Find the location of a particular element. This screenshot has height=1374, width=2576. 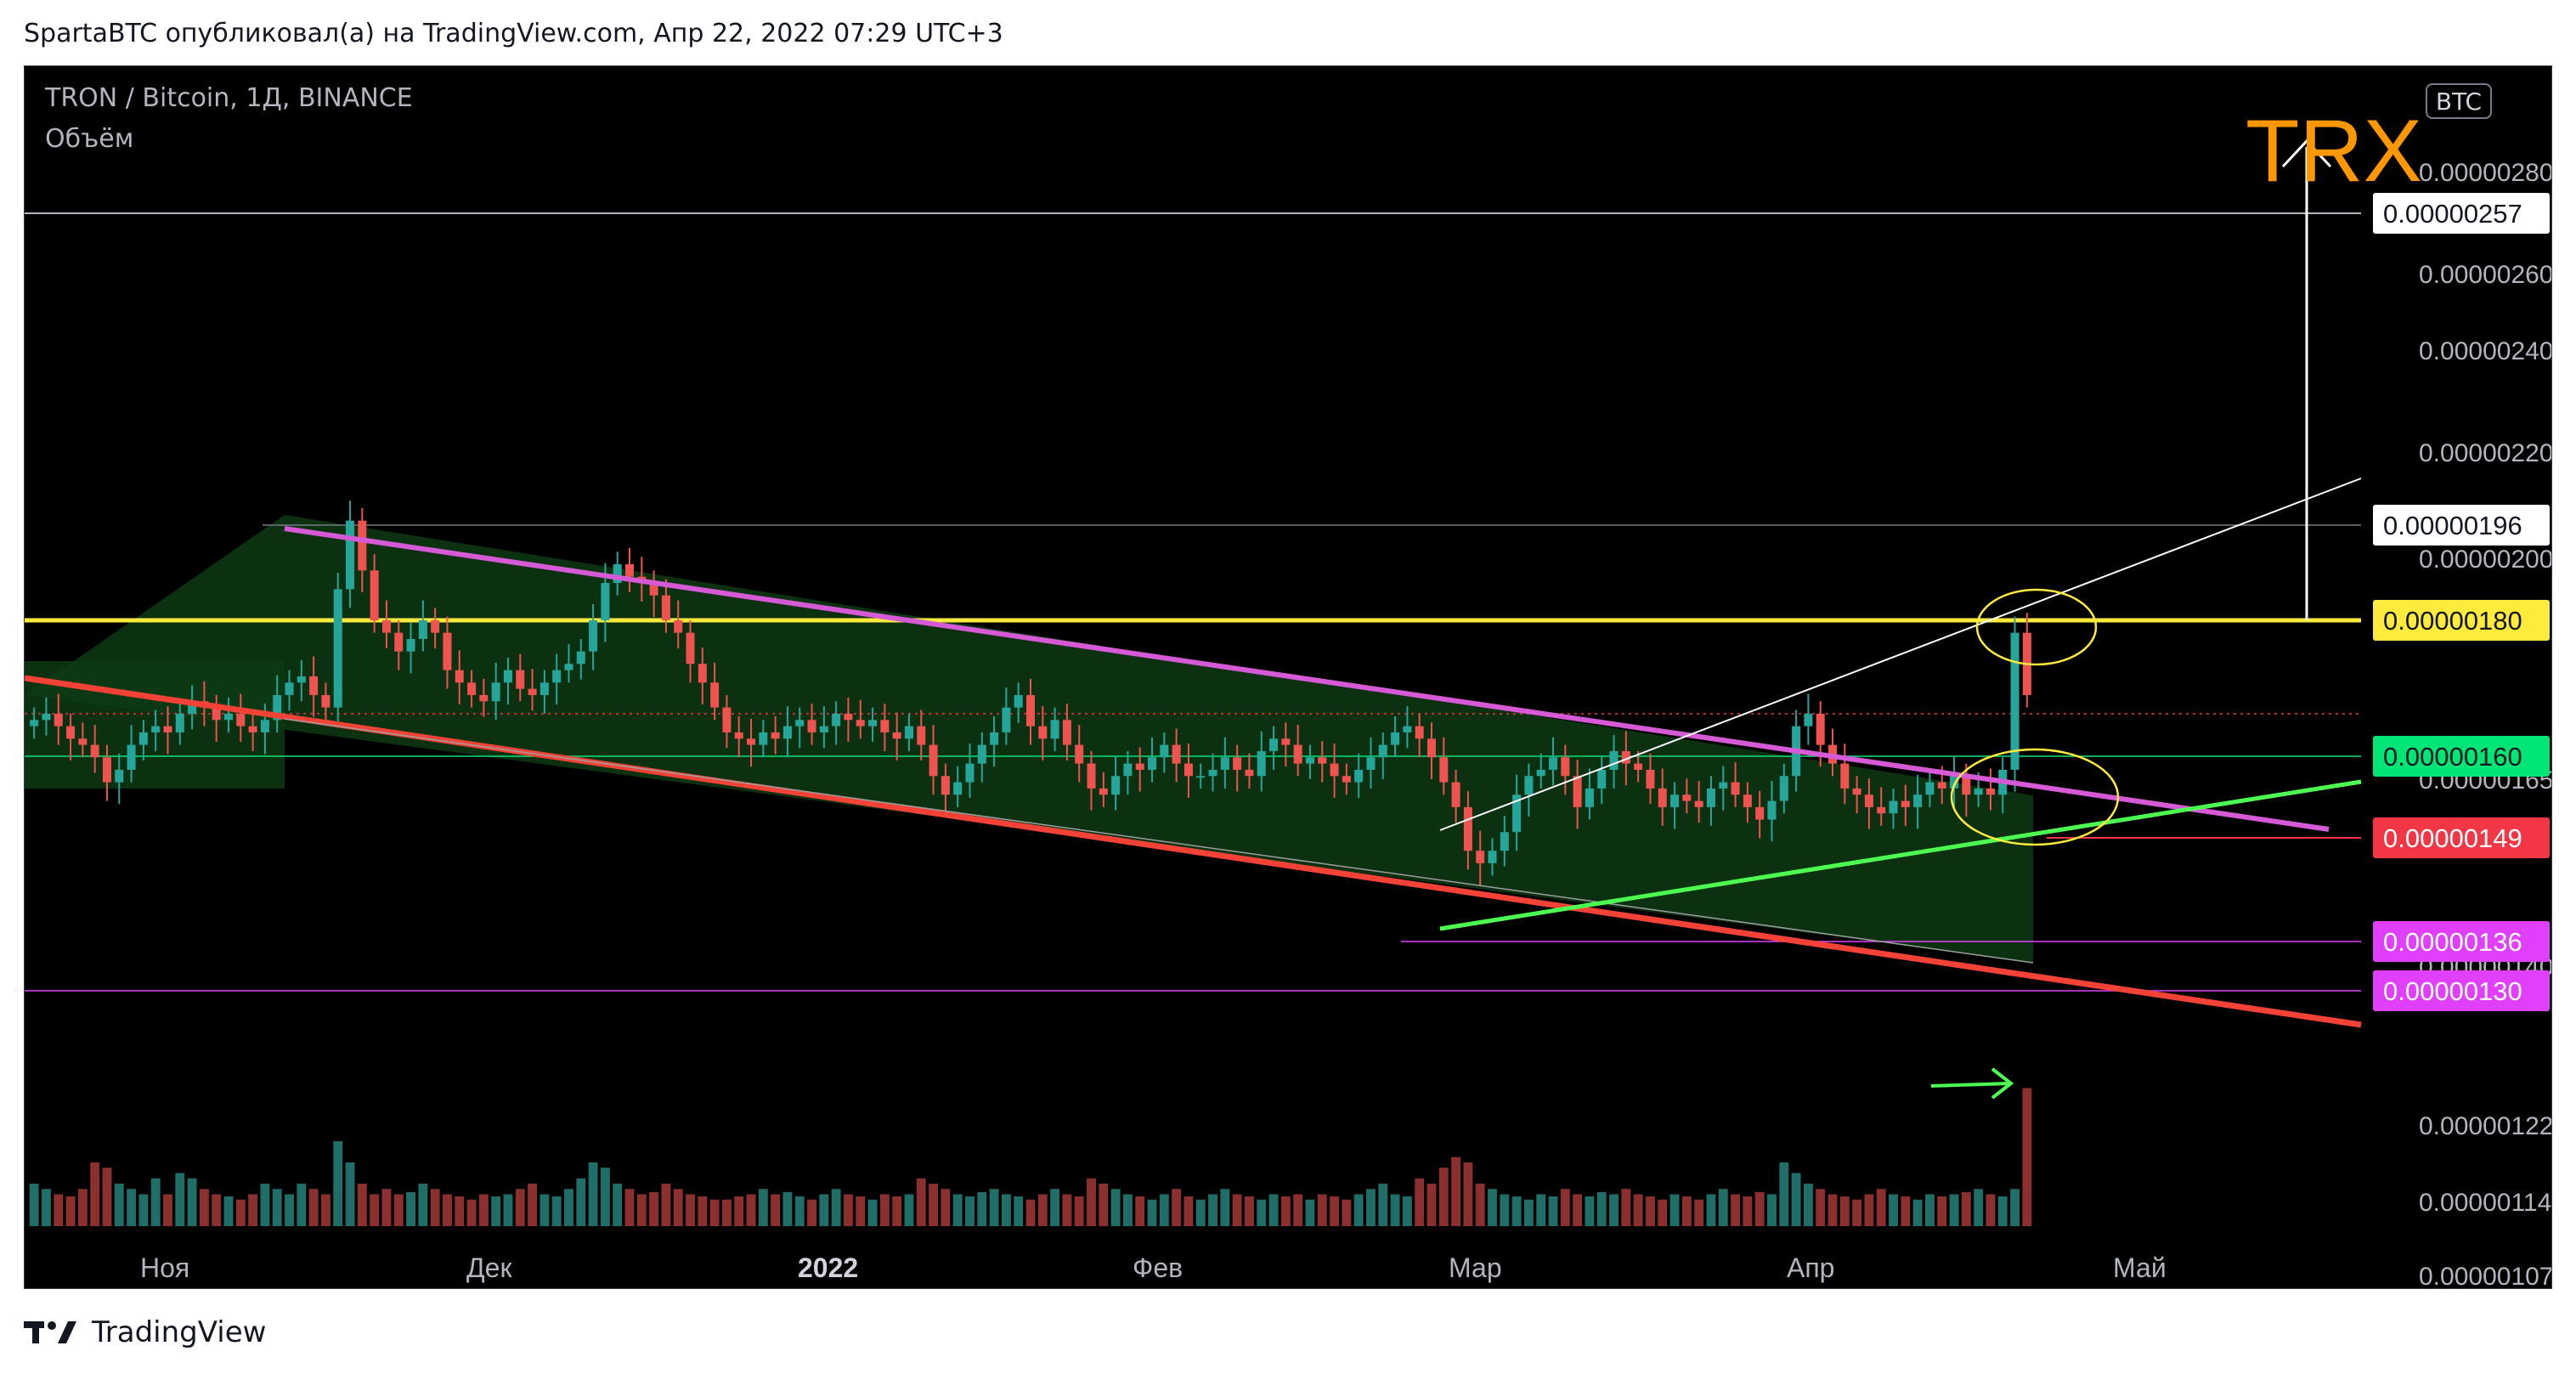

rising-support-line is located at coordinates (1901, 855).